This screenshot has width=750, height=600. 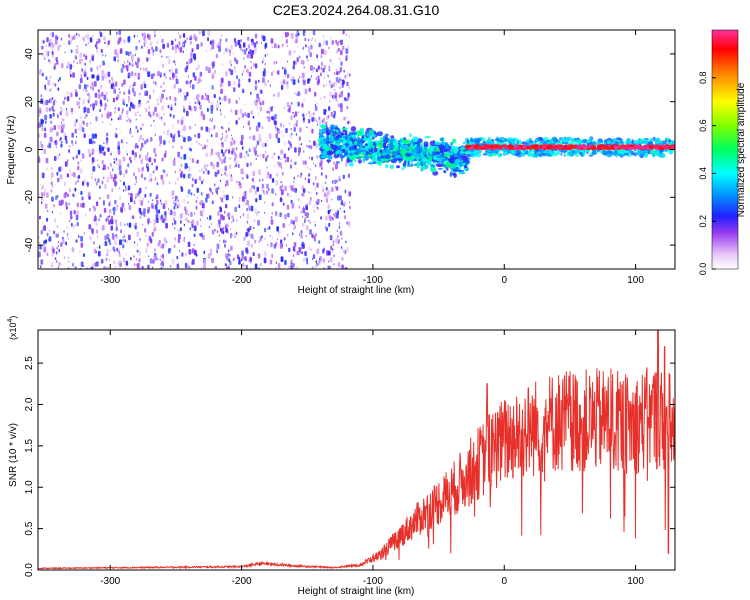 I want to click on colorbar-frame, so click(x=725, y=149).